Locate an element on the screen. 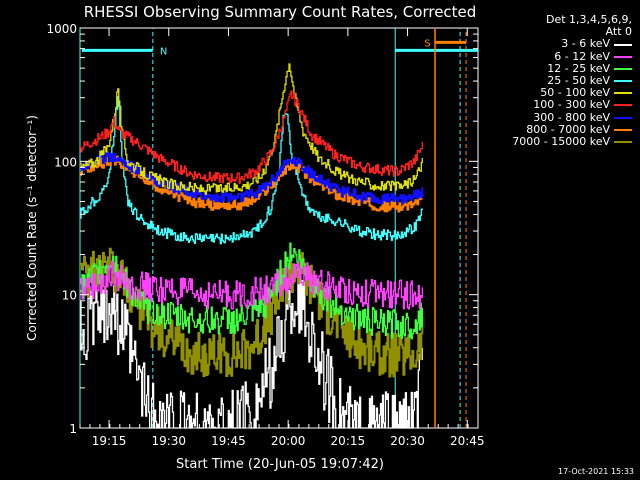  legend-header-line-2: Att 0 is located at coordinates (618, 32).